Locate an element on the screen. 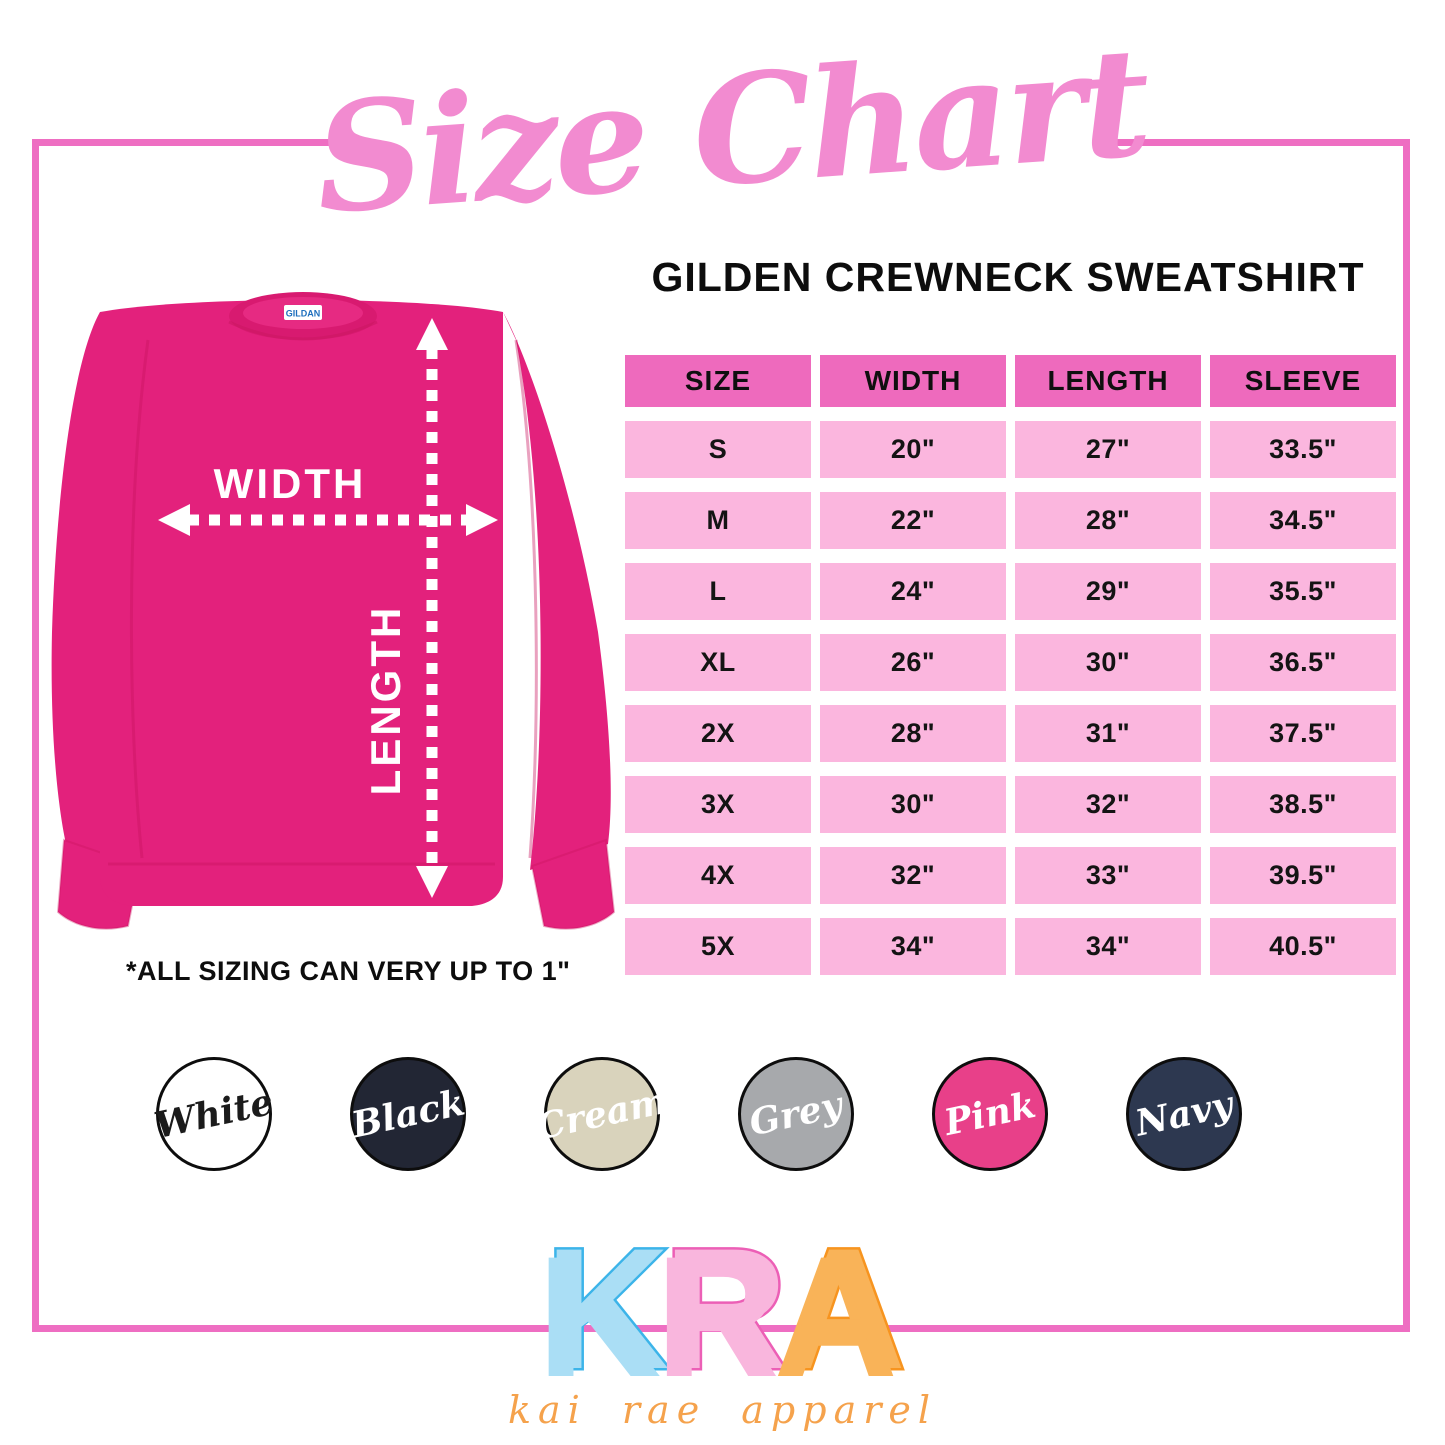 This screenshot has width=1445, height=1445. measurement-cell: 22" is located at coordinates (913, 520).